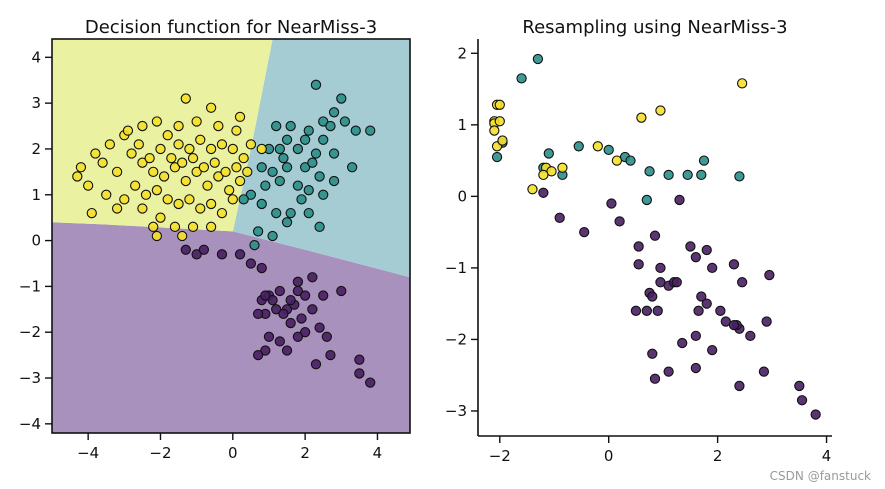 Image resolution: width=885 pixels, height=489 pixels. I want to click on y-tick-label: 2, so click(462, 53).